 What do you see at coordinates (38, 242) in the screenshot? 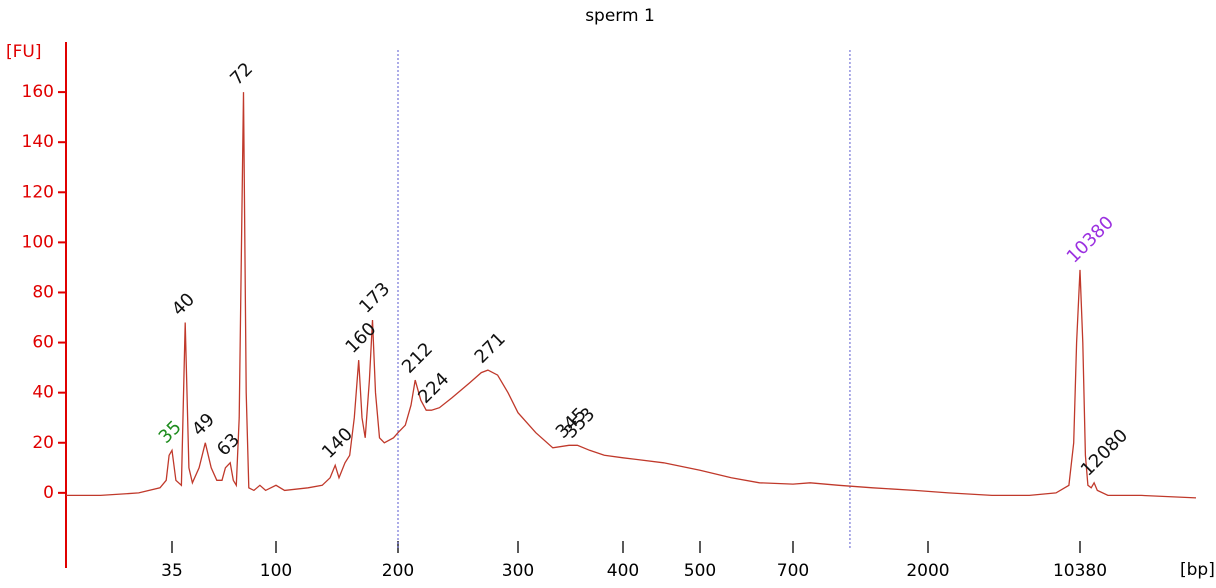
I see `y-tick-label: 100` at bounding box center [38, 242].